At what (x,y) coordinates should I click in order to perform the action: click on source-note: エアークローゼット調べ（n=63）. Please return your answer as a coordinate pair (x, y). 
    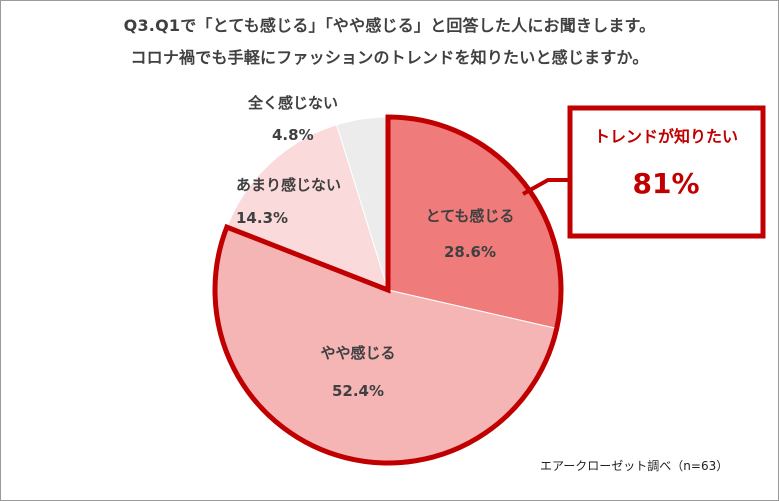
    Looking at the image, I should click on (634, 466).